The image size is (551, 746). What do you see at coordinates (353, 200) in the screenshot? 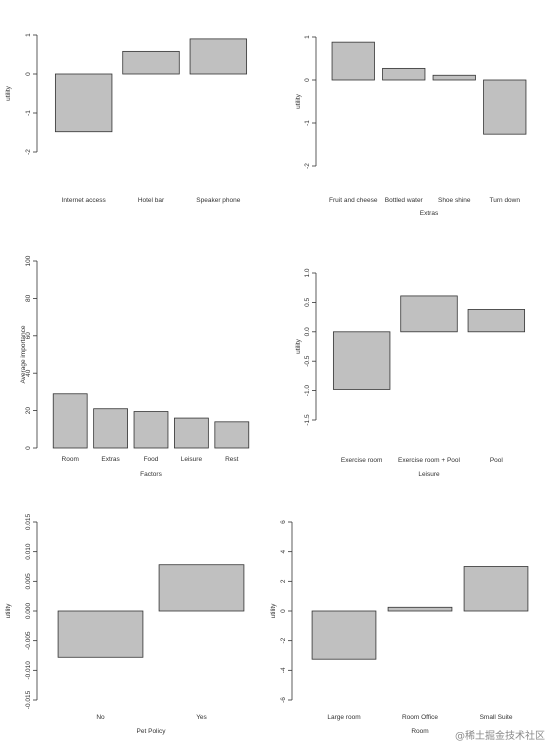
I see `x-category-label: Fruit and cheese` at bounding box center [353, 200].